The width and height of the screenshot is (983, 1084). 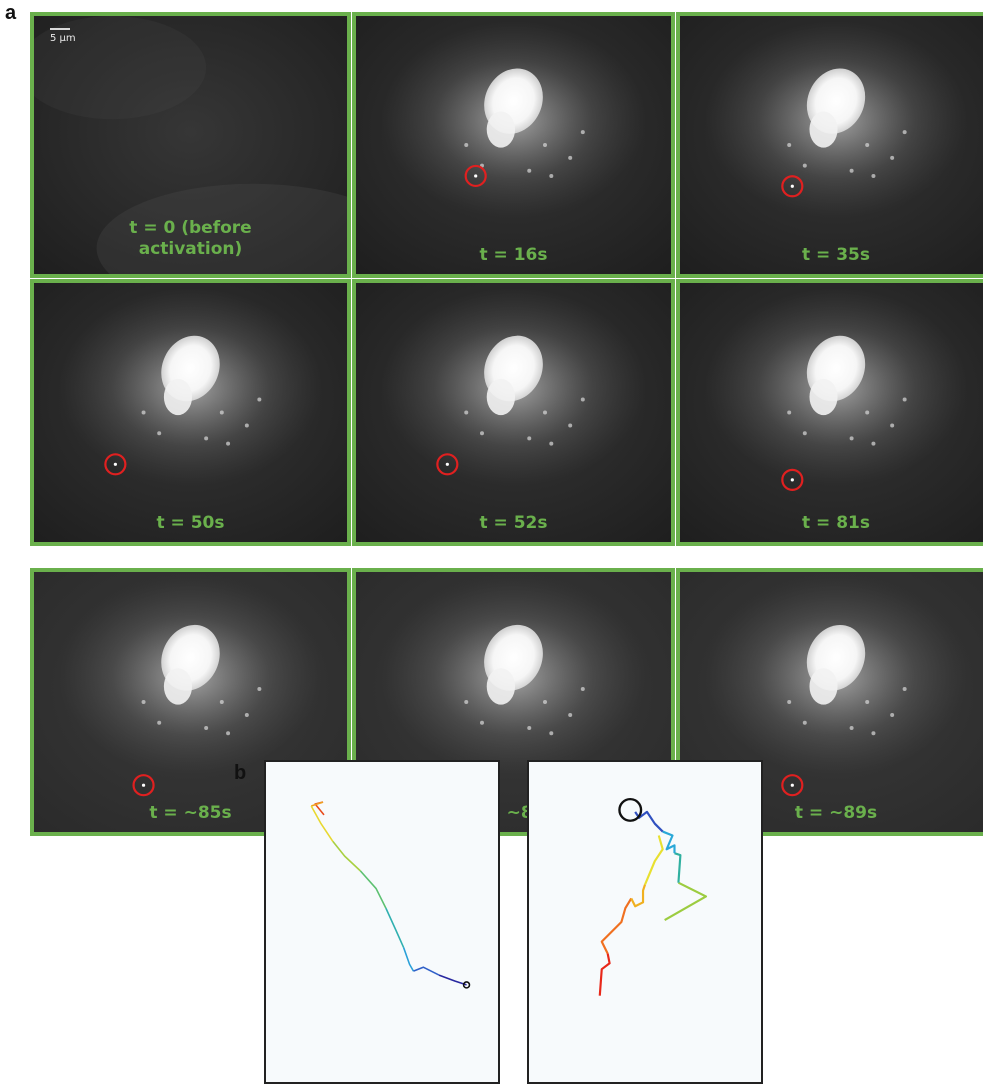 I want to click on track-right-end-circle, so click(x=630, y=809).